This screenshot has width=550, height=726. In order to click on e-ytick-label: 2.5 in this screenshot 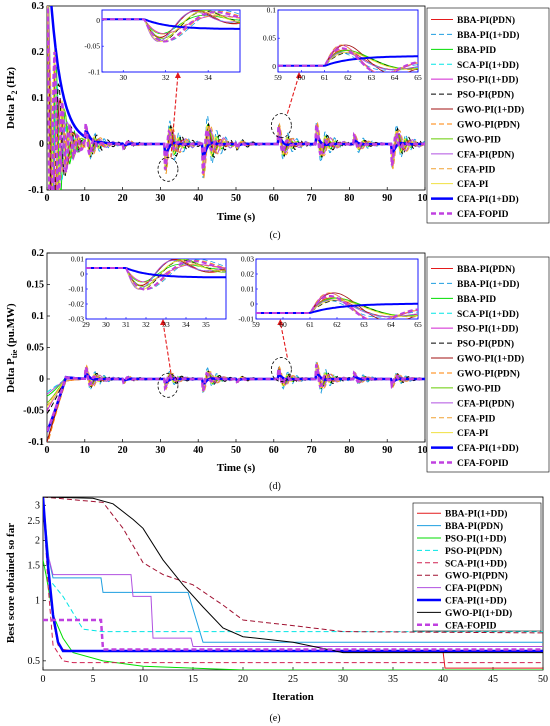, I will do `click(34, 521)`.